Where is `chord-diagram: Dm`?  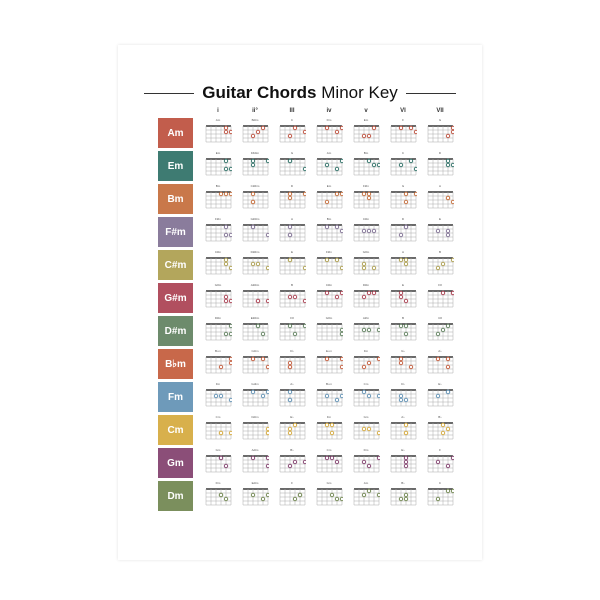
chord-diagram: Dm is located at coordinates (218, 496).